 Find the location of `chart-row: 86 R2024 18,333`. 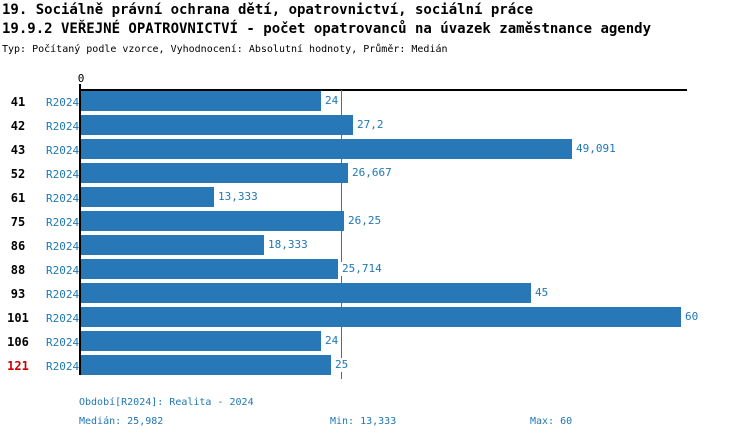

chart-row: 86 R2024 18,333 is located at coordinates (375, 247).